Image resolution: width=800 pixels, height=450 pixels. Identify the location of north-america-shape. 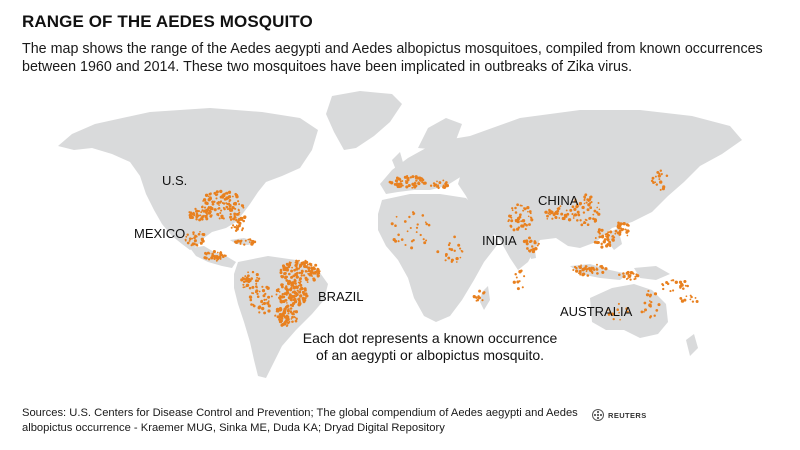
(188, 179).